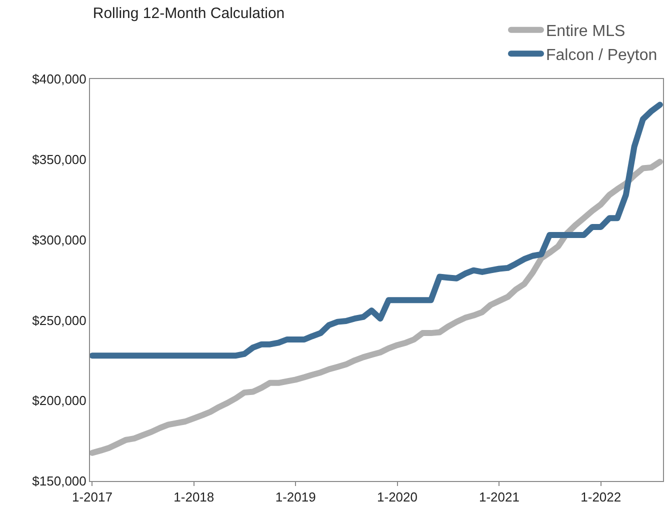  I want to click on x-tick-label: 1-2017, so click(92, 497).